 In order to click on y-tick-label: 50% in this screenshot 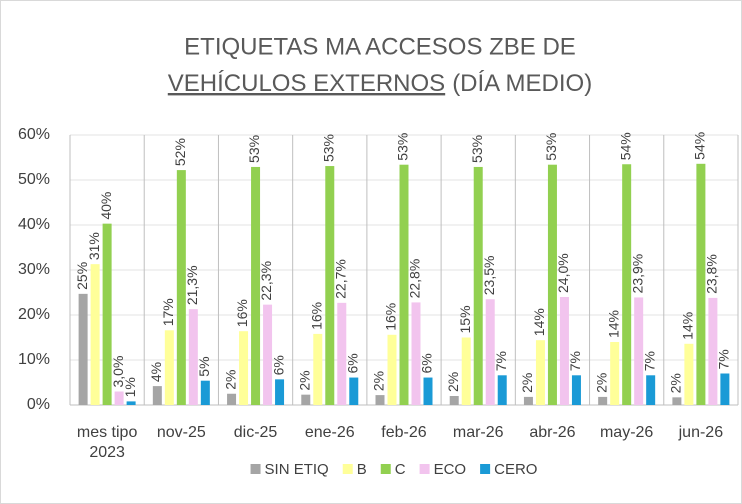, I will do `click(34, 179)`.